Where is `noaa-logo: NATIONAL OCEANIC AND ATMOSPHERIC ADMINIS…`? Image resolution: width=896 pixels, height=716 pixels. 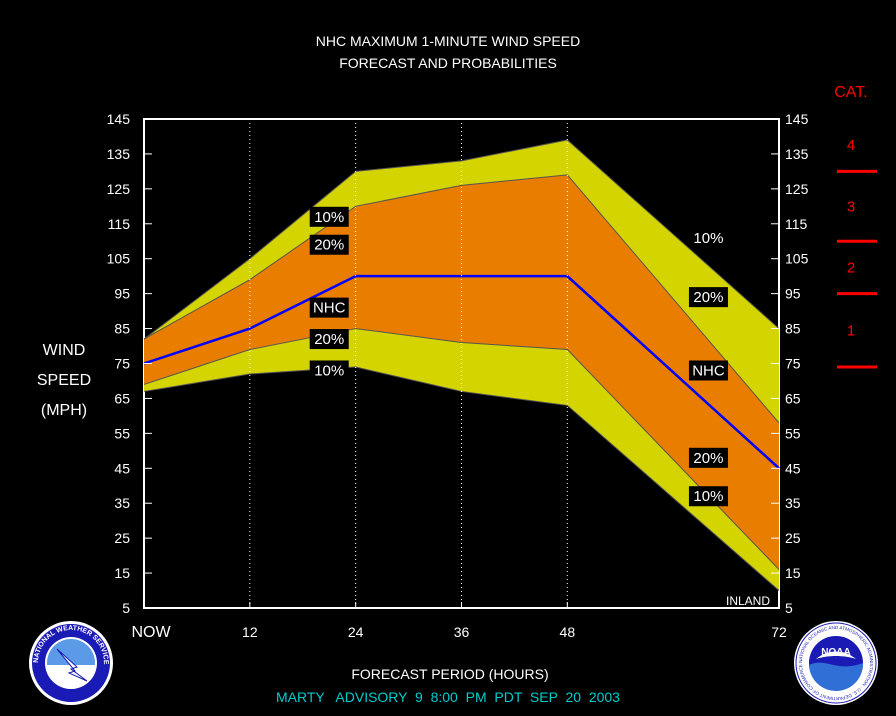
noaa-logo: NATIONAL OCEANIC AND ATMOSPHERIC ADMINIS… is located at coordinates (836, 663).